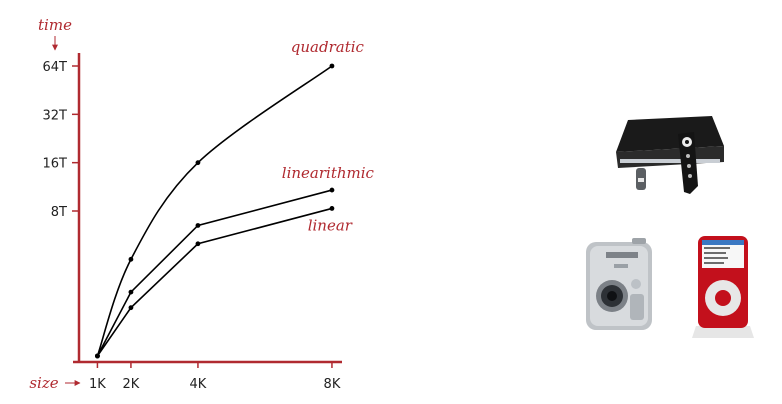  Describe the element at coordinates (55, 164) in the screenshot. I see `y-tick-label: 16T` at that location.